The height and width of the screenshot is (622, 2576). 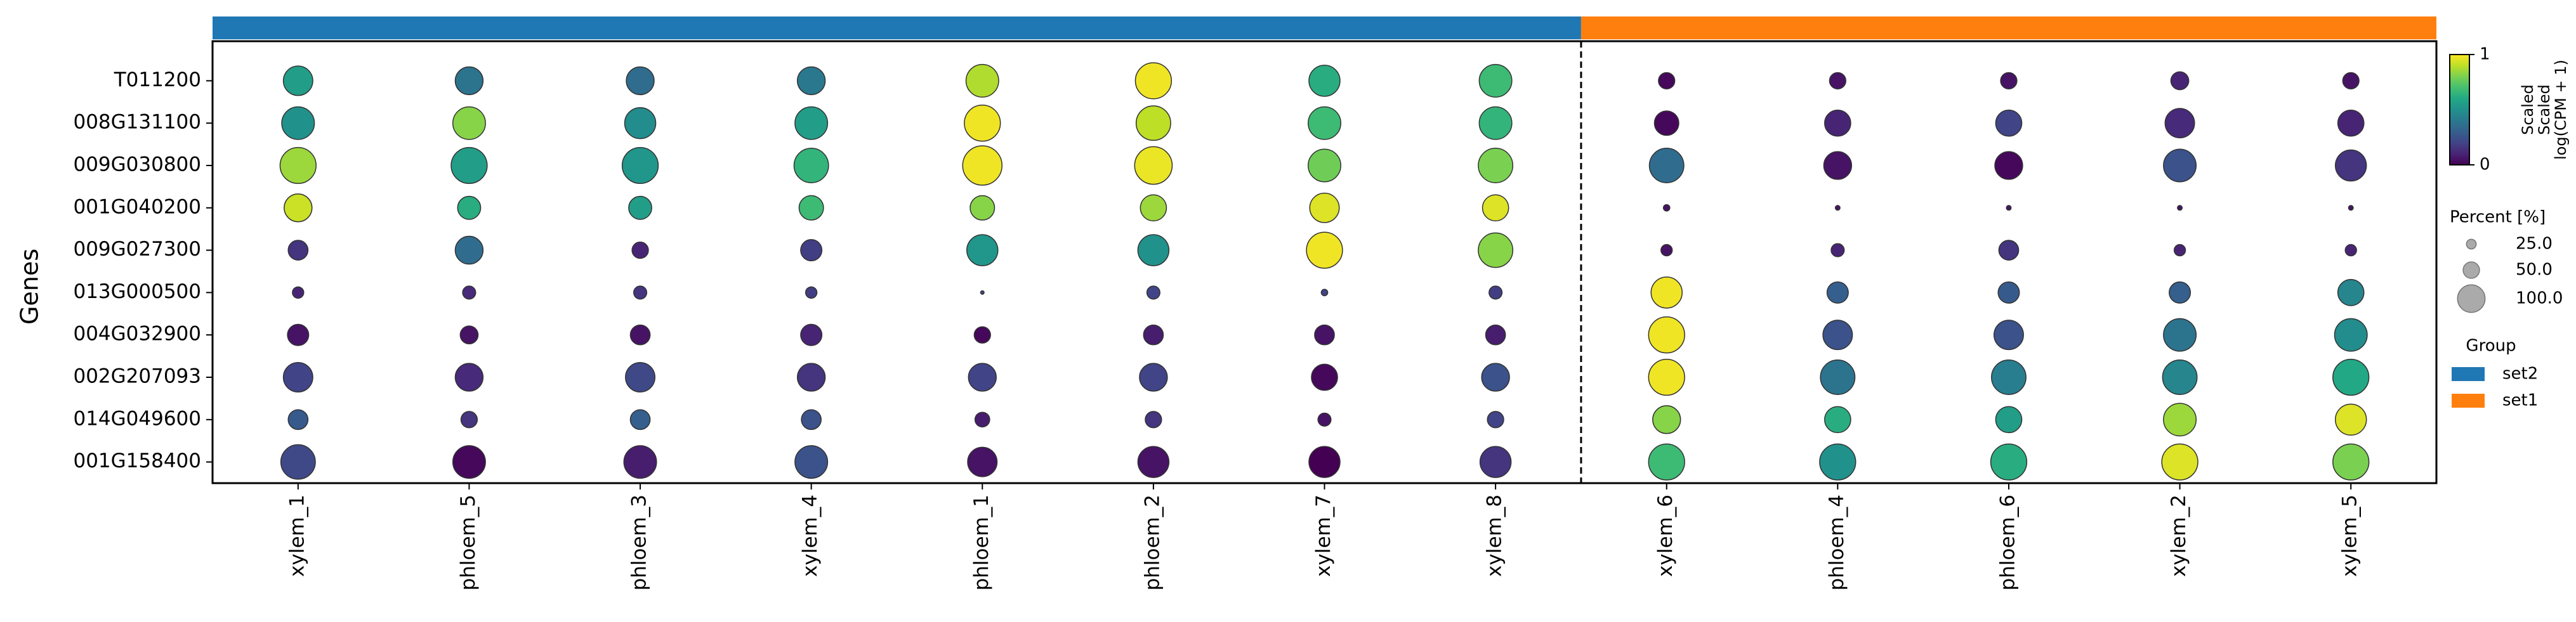 I want to click on x-tick-label: phloem_6, so click(x=2007, y=542).